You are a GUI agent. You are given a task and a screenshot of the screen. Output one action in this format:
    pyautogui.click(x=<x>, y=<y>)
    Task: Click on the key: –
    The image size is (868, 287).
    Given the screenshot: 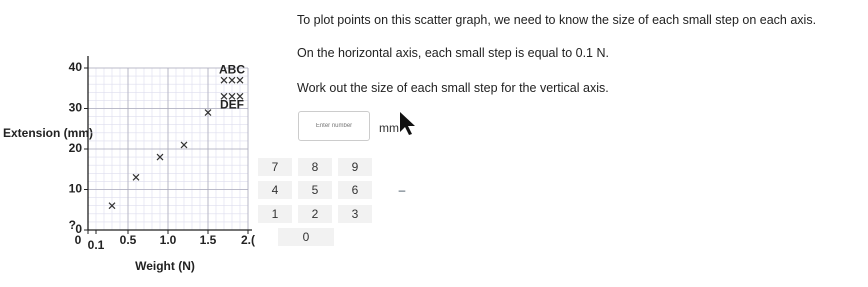 What is the action you would take?
    pyautogui.click(x=402, y=190)
    